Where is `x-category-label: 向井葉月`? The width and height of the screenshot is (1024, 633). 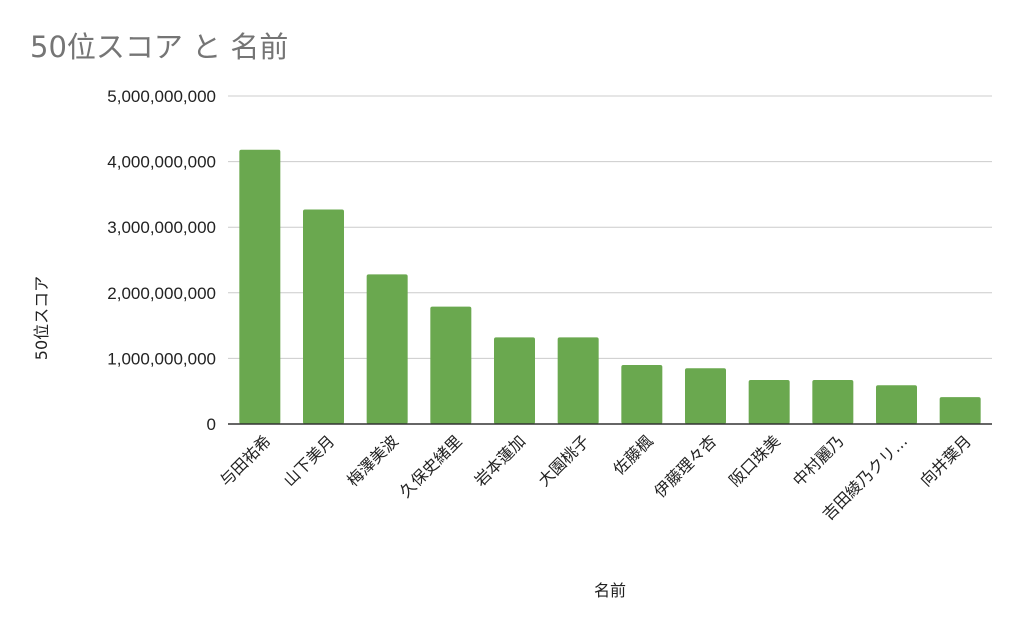 x-category-label: 向井葉月 is located at coordinates (945, 460).